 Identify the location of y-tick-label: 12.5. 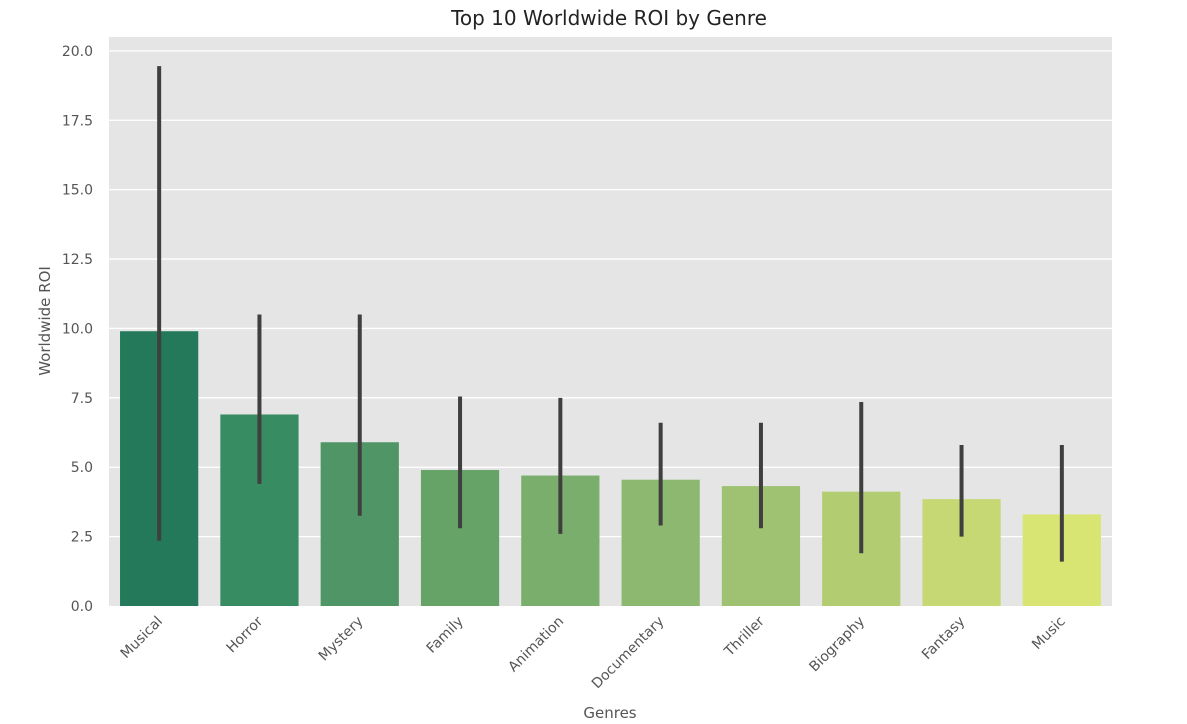
(77, 260).